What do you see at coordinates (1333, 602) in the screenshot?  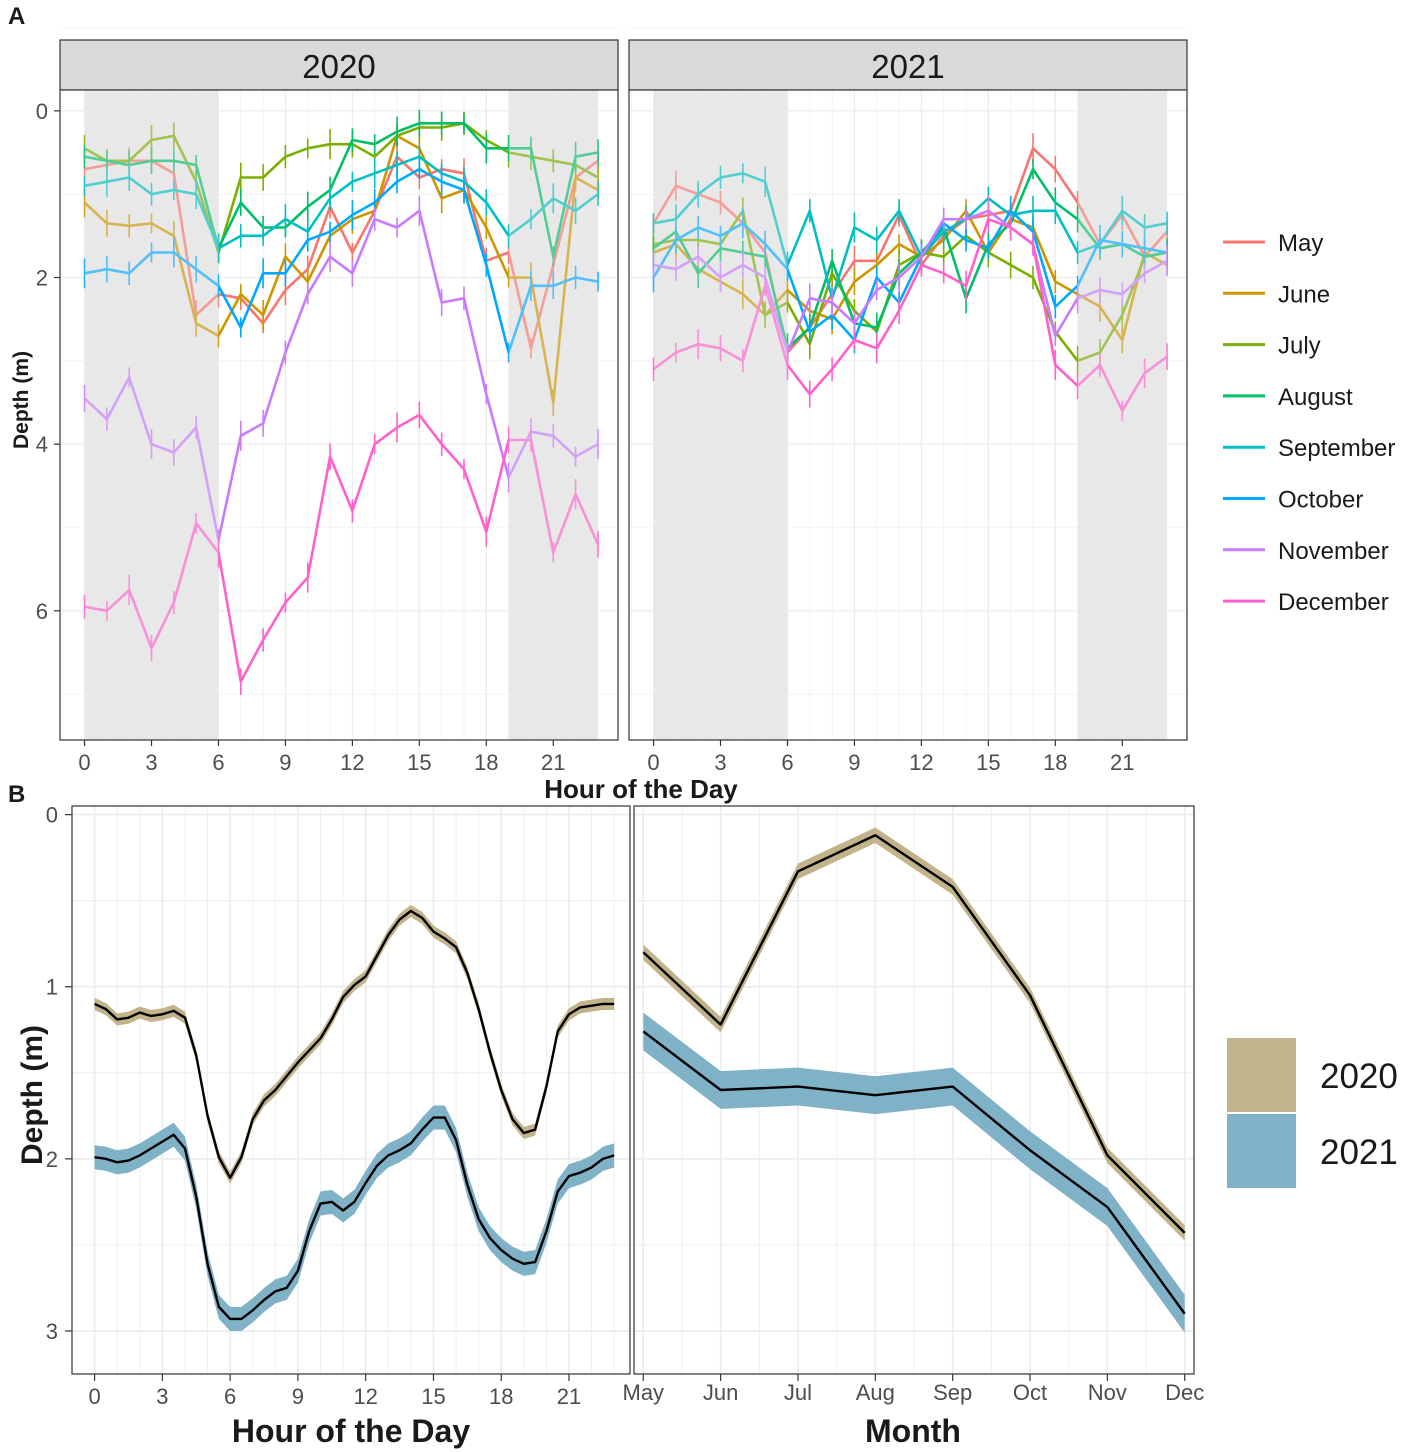 I see `legend-label-december: December` at bounding box center [1333, 602].